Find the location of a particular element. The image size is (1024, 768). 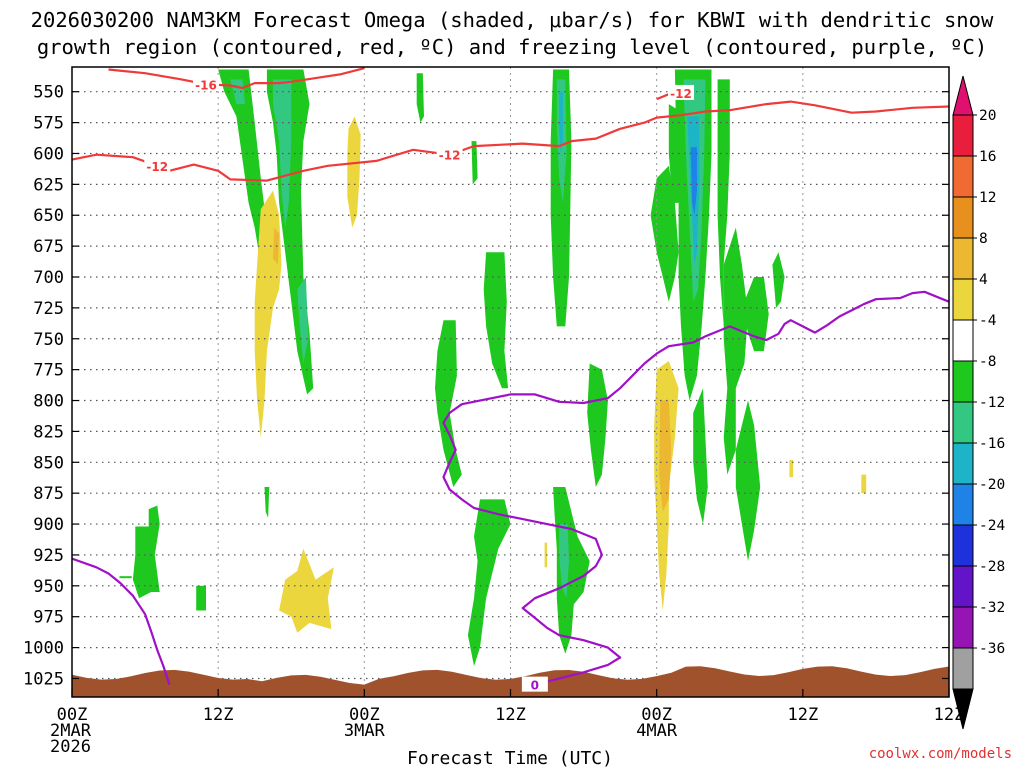

terrain-polygon is located at coordinates (510, 681).